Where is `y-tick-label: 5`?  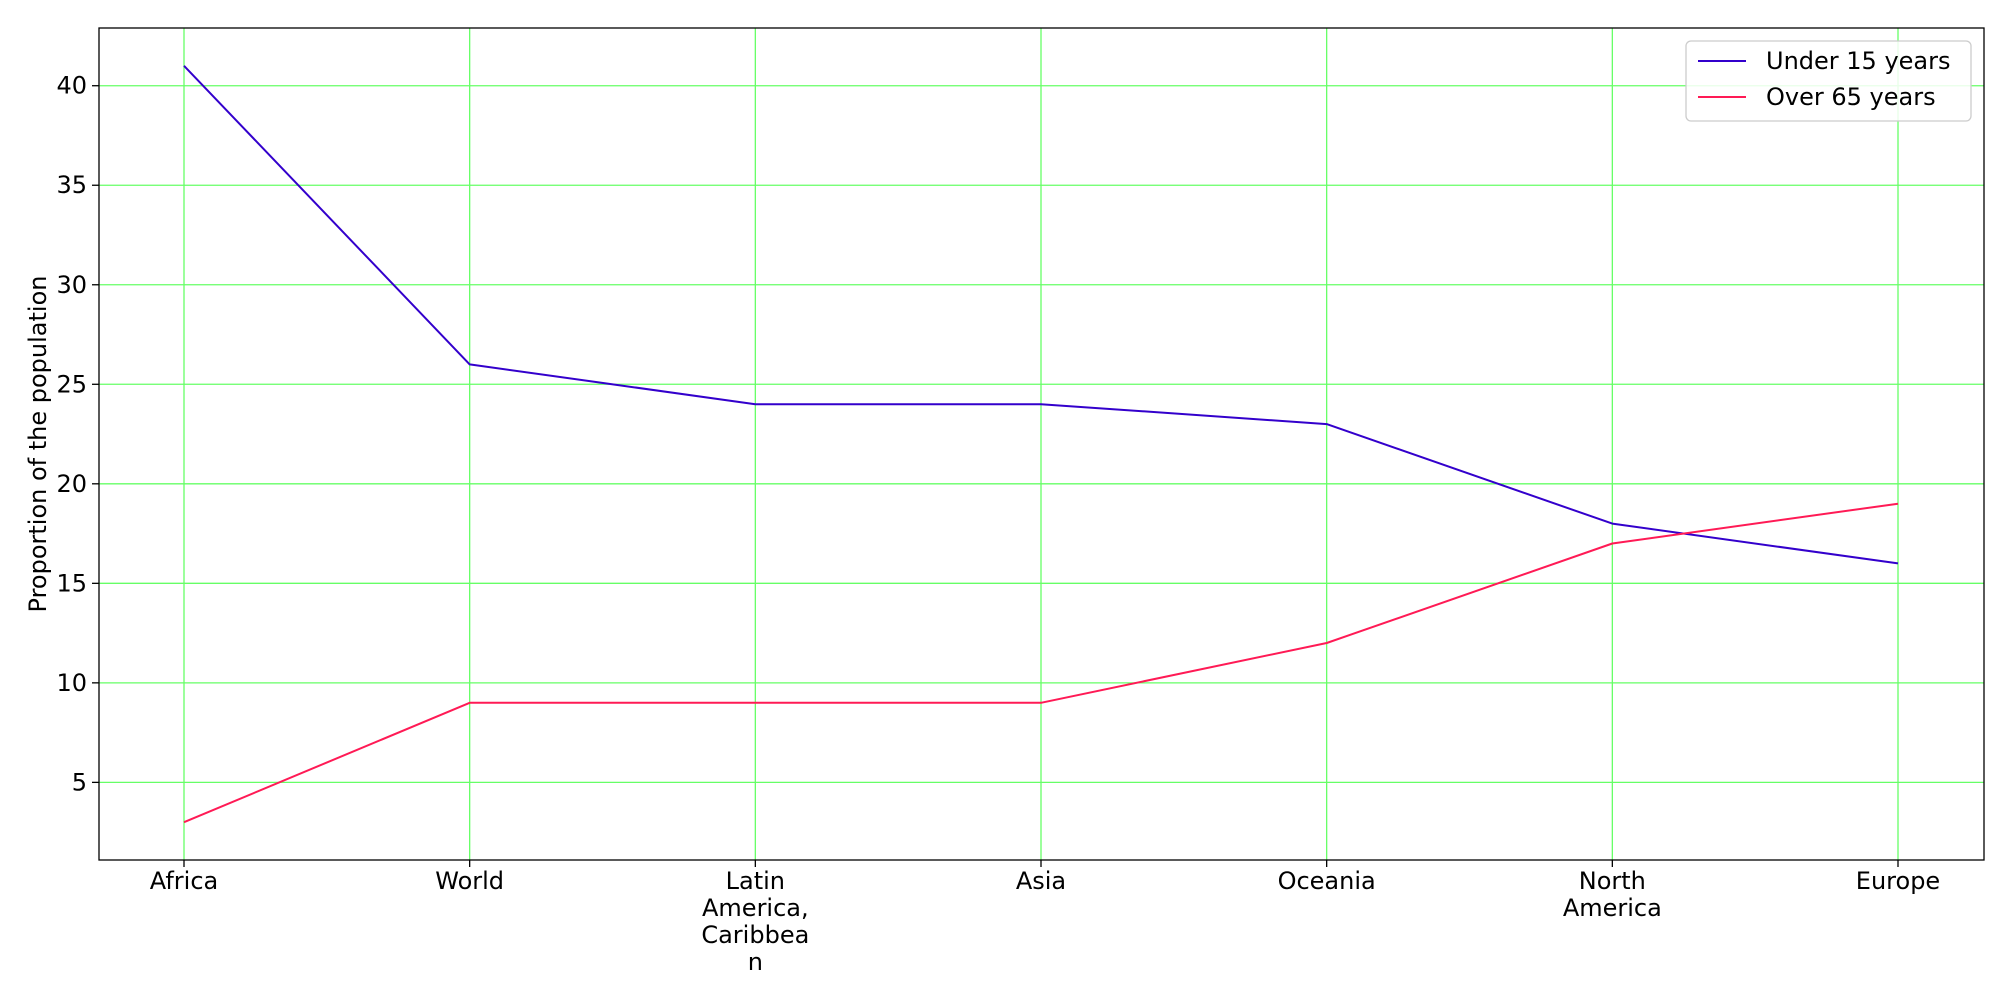
y-tick-label: 5 is located at coordinates (79, 782).